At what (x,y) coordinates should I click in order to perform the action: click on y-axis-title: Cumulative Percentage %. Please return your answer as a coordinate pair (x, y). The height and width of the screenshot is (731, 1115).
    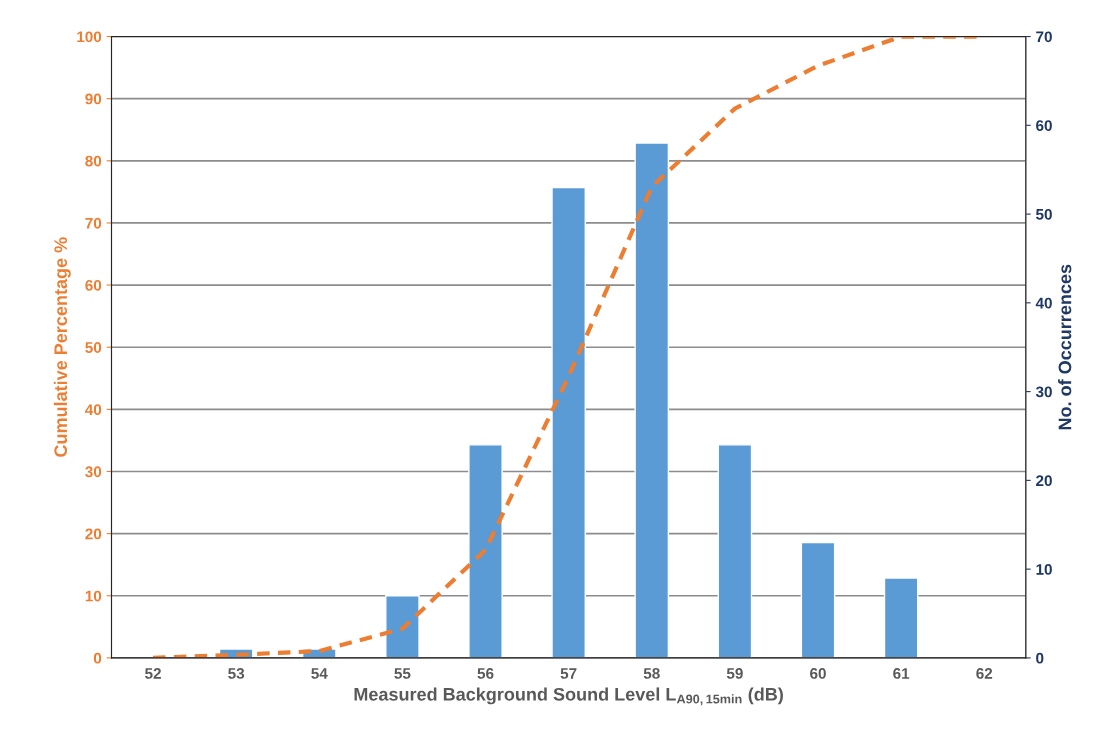
    Looking at the image, I should click on (62, 347).